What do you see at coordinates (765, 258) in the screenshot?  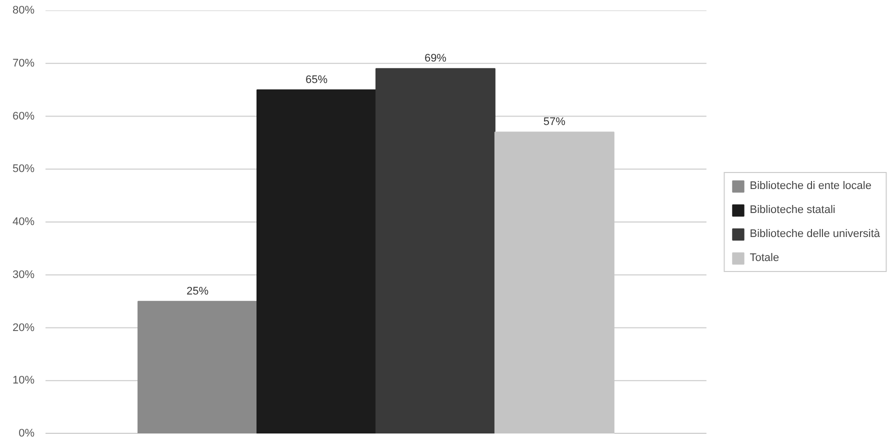 I see `legend-label: Totale` at bounding box center [765, 258].